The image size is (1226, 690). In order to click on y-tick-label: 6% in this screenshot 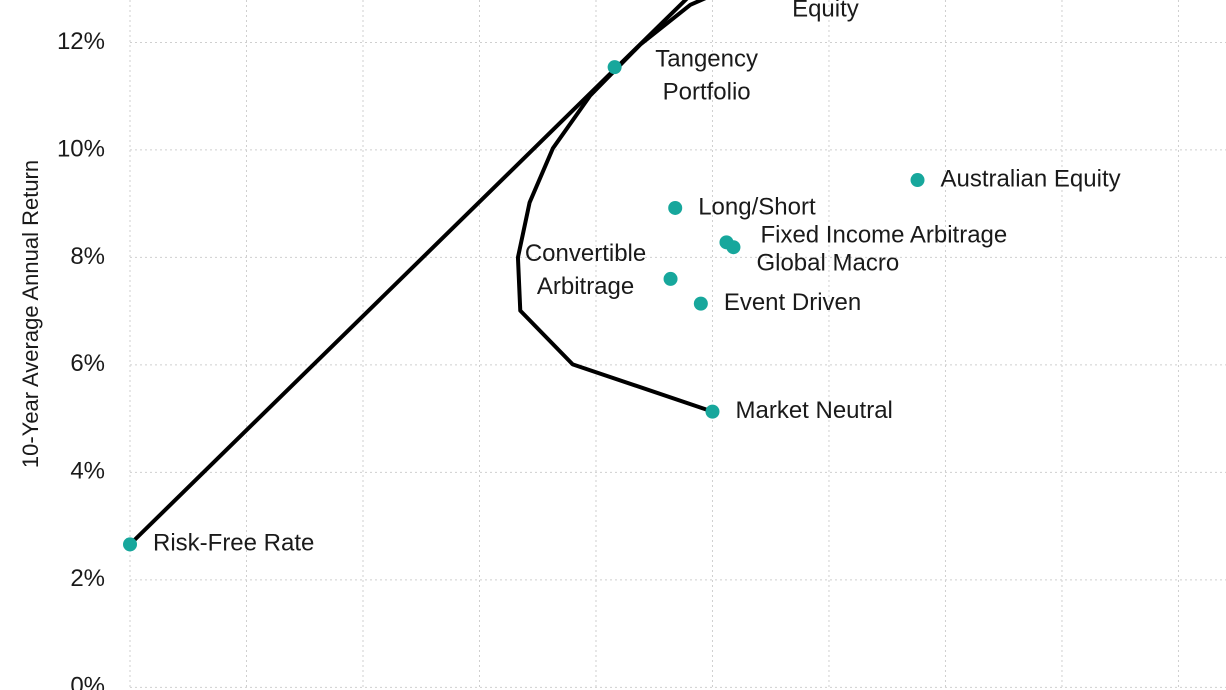, I will do `click(87, 363)`.